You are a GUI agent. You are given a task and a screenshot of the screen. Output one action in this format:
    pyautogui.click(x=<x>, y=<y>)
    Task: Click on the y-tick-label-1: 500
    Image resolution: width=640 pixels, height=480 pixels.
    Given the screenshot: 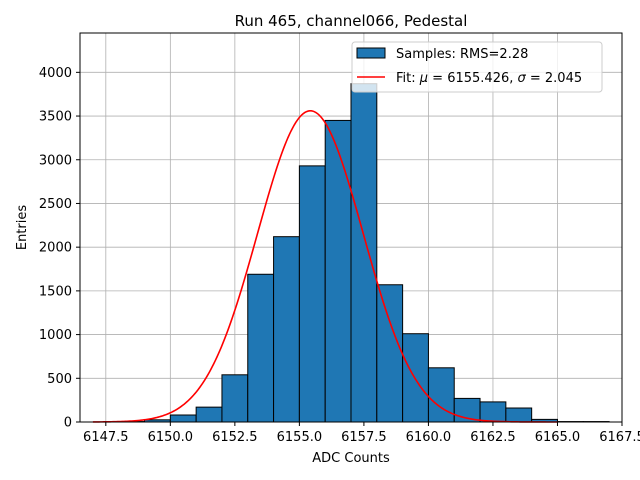 What is the action you would take?
    pyautogui.click(x=59, y=379)
    